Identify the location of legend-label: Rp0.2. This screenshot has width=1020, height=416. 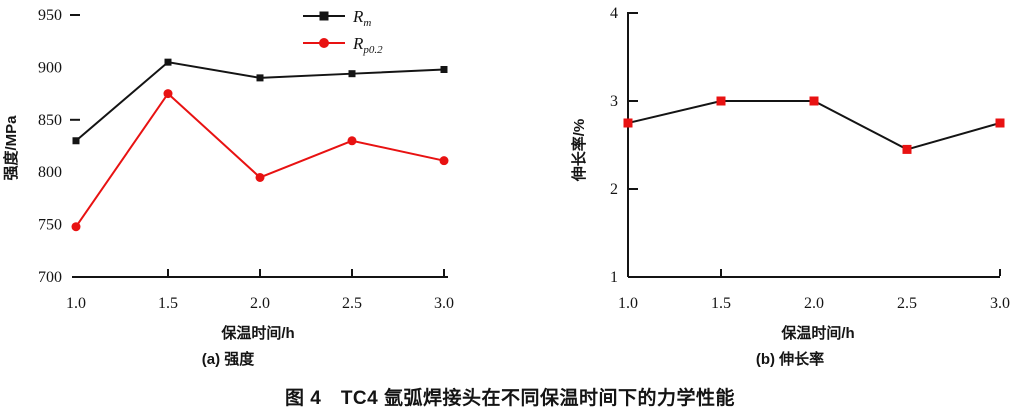
(367, 45).